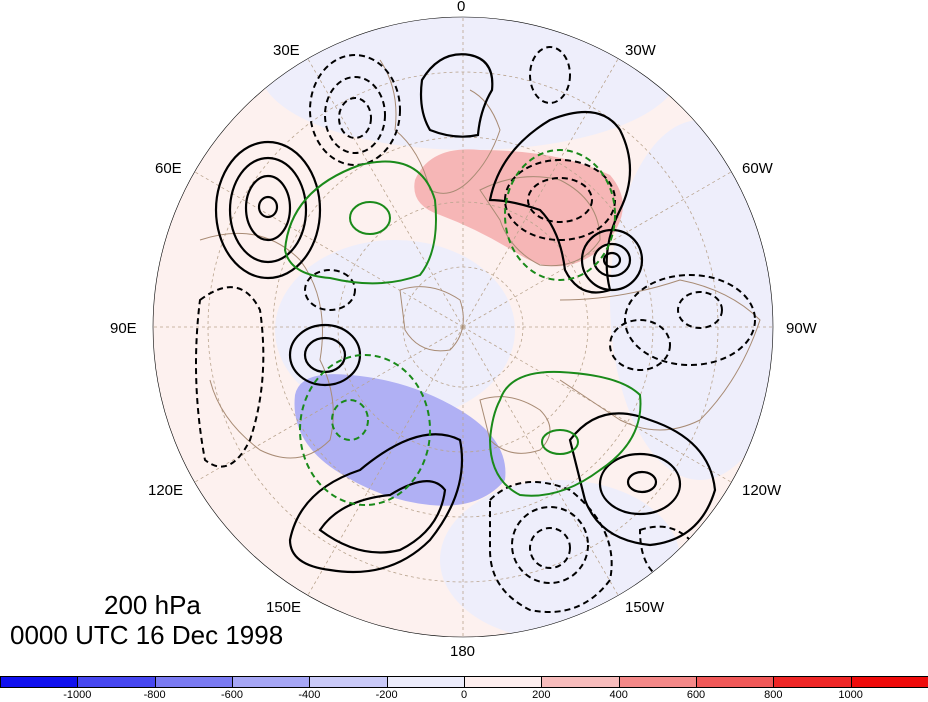  I want to click on pressure-level-label: 200 hPa, so click(152, 605).